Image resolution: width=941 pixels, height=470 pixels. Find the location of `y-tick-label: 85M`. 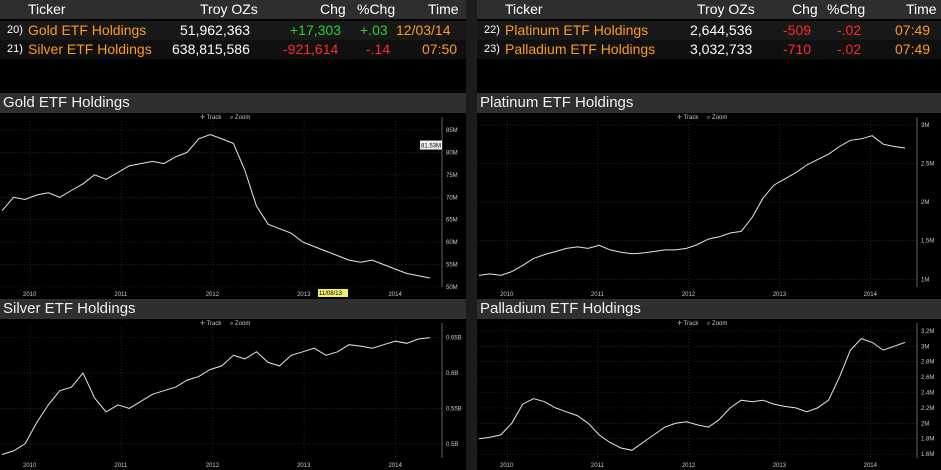

y-tick-label: 85M is located at coordinates (452, 131).